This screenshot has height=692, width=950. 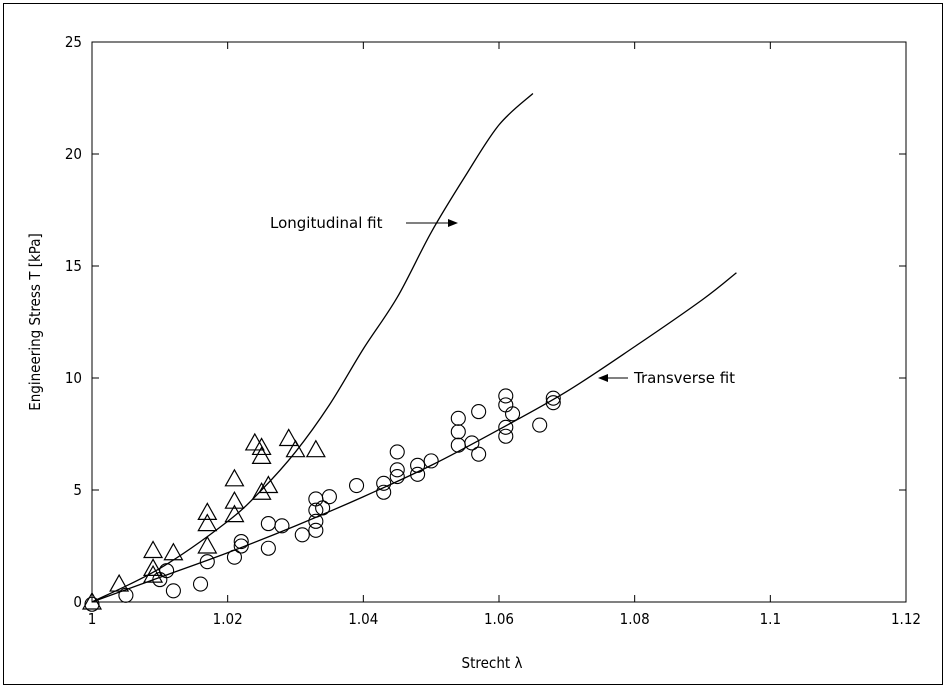 What do you see at coordinates (363, 619) in the screenshot?
I see `x-tick-label: 1.04` at bounding box center [363, 619].